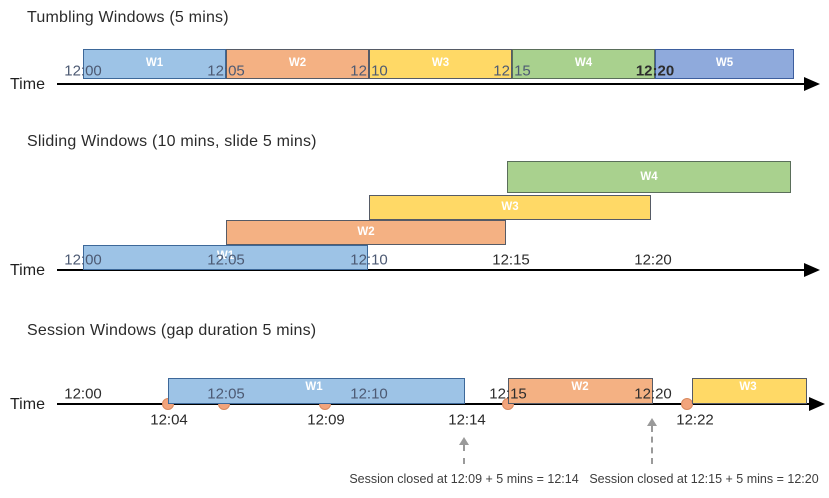  Describe the element at coordinates (508, 394) in the screenshot. I see `session-tick-1215: 12:15` at that location.